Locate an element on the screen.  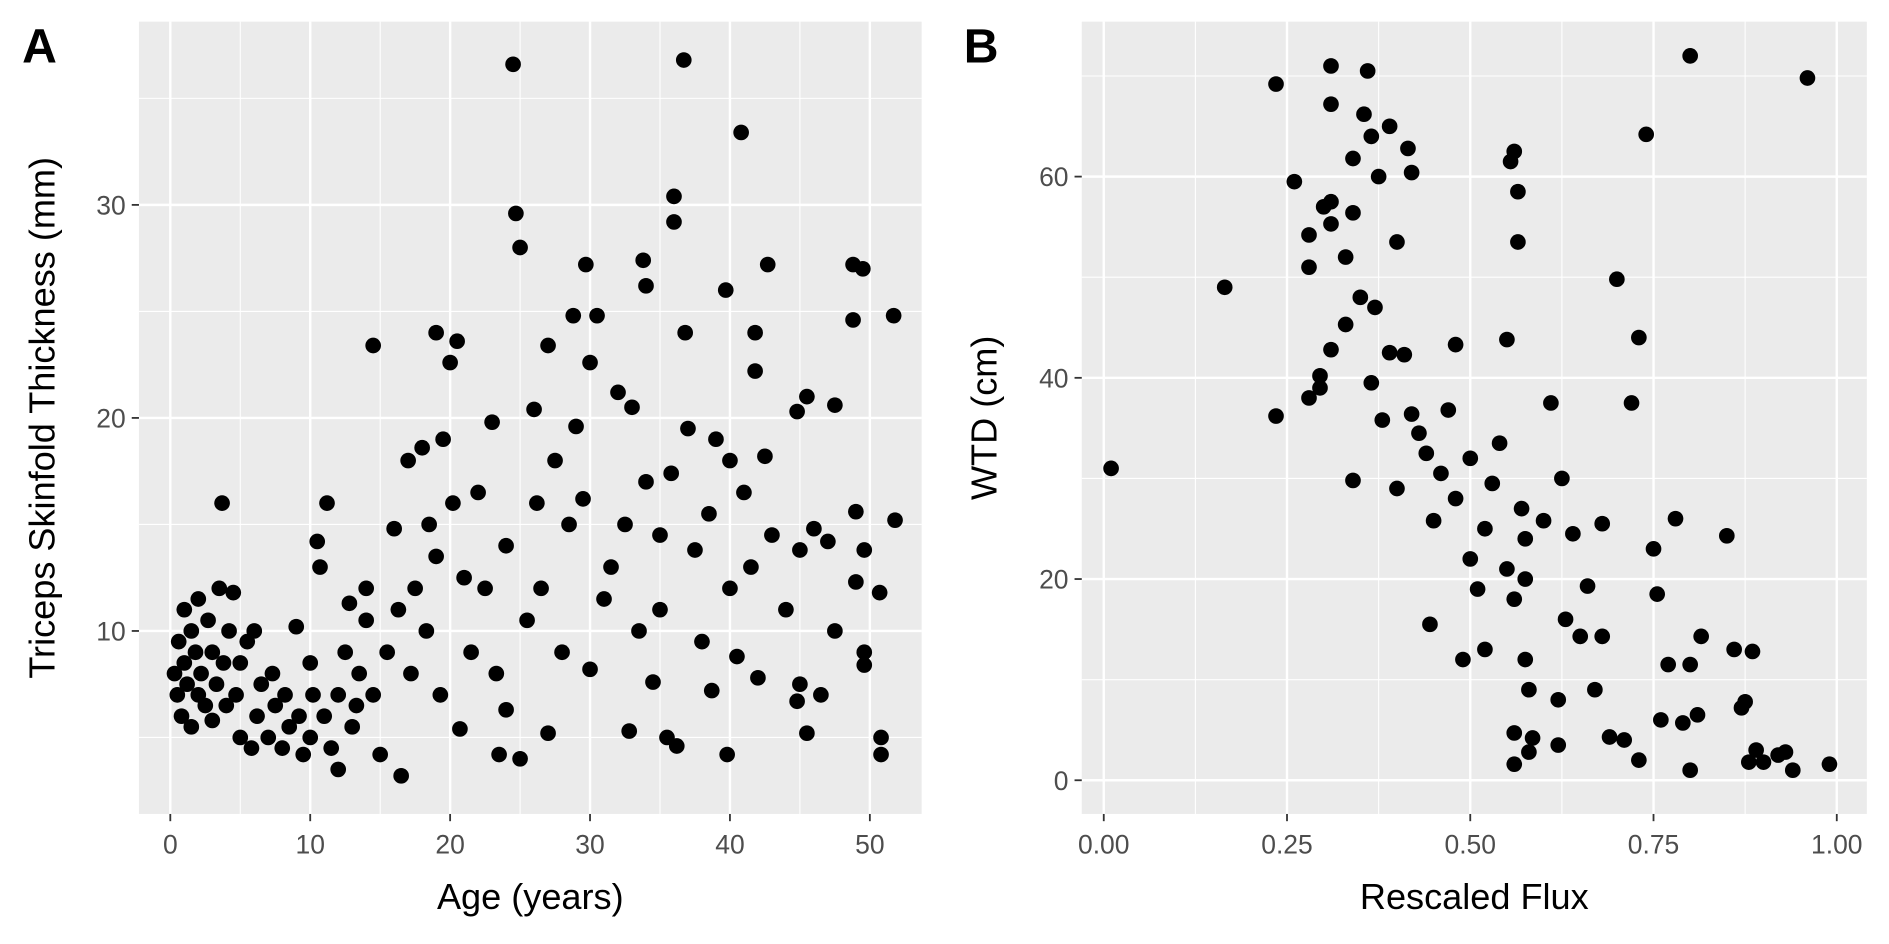
y-tick-label: 0 is located at coordinates (1061, 781).